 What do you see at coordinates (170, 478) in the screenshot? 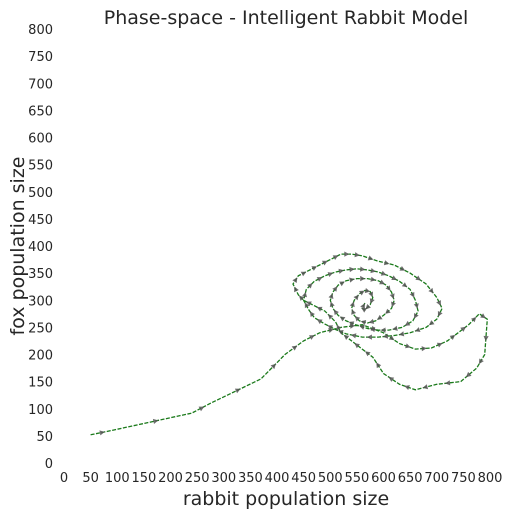
I see `x-tick-label: 200` at bounding box center [170, 478].